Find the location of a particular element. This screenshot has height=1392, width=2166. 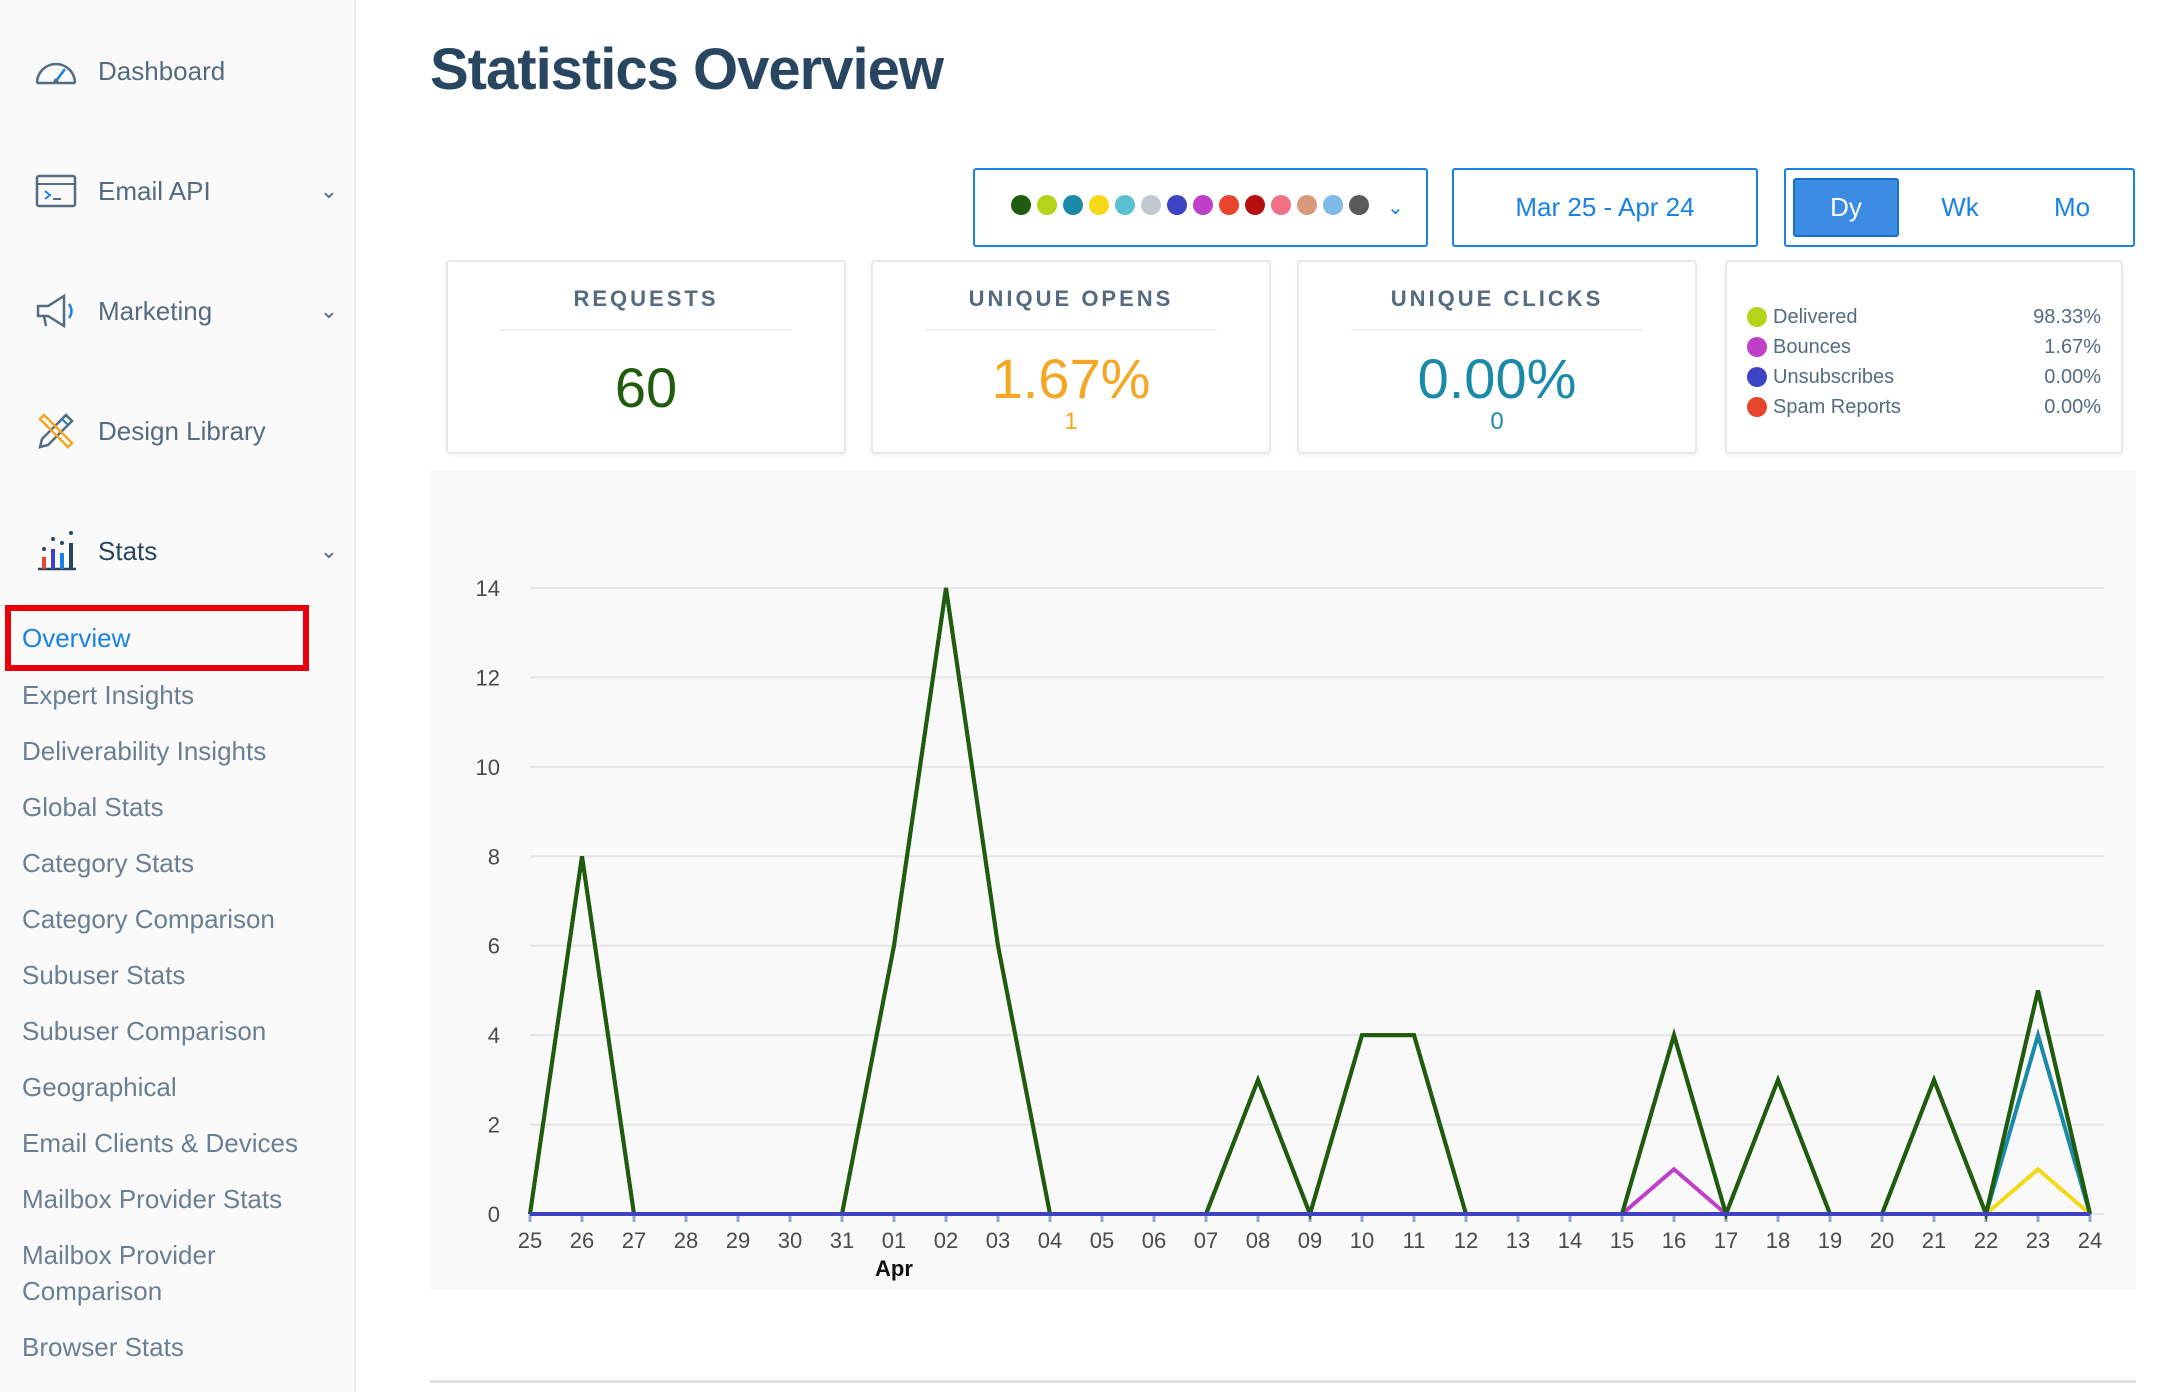

legend-row-bounces: Bounces 1.67% is located at coordinates (1924, 347).